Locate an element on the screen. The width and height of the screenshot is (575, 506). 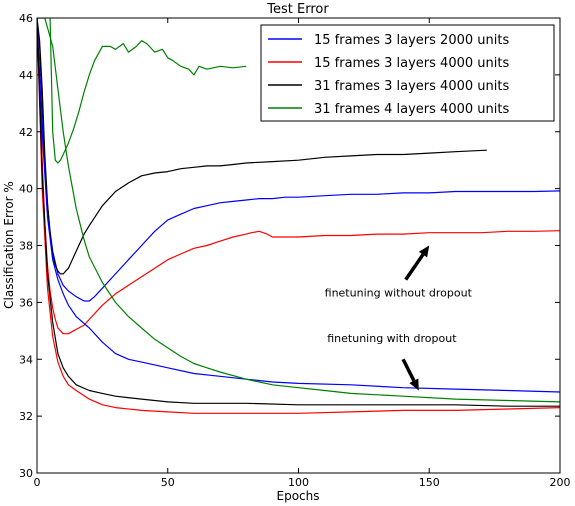
y-tick-label-7: 44 is located at coordinates (26, 75).